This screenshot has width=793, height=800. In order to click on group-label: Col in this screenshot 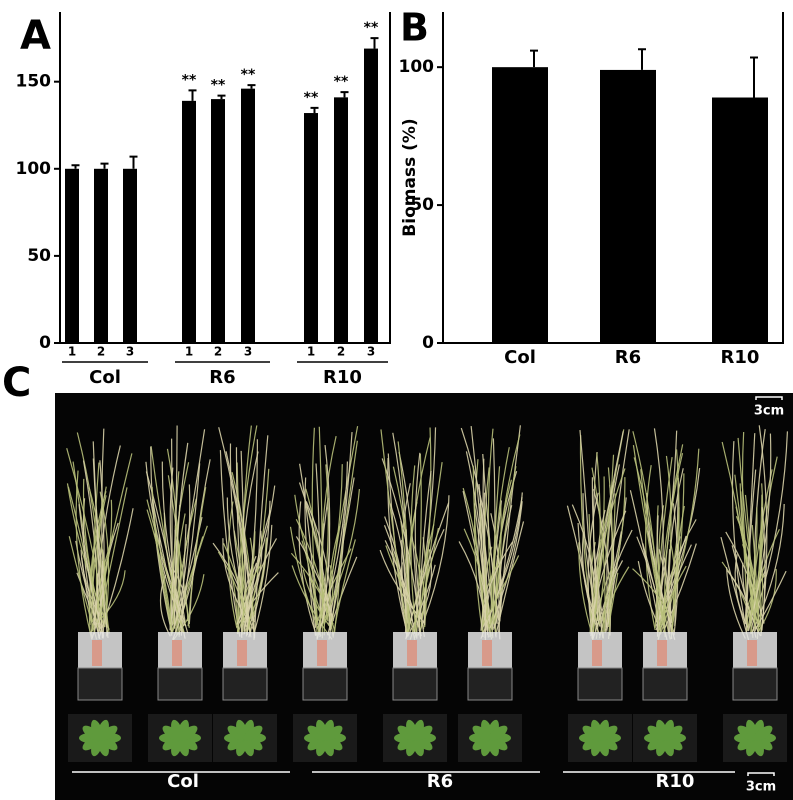, I will do `click(105, 377)`.